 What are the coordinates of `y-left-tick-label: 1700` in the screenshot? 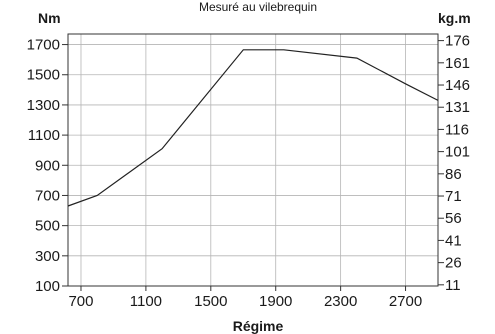 It's located at (43, 45).